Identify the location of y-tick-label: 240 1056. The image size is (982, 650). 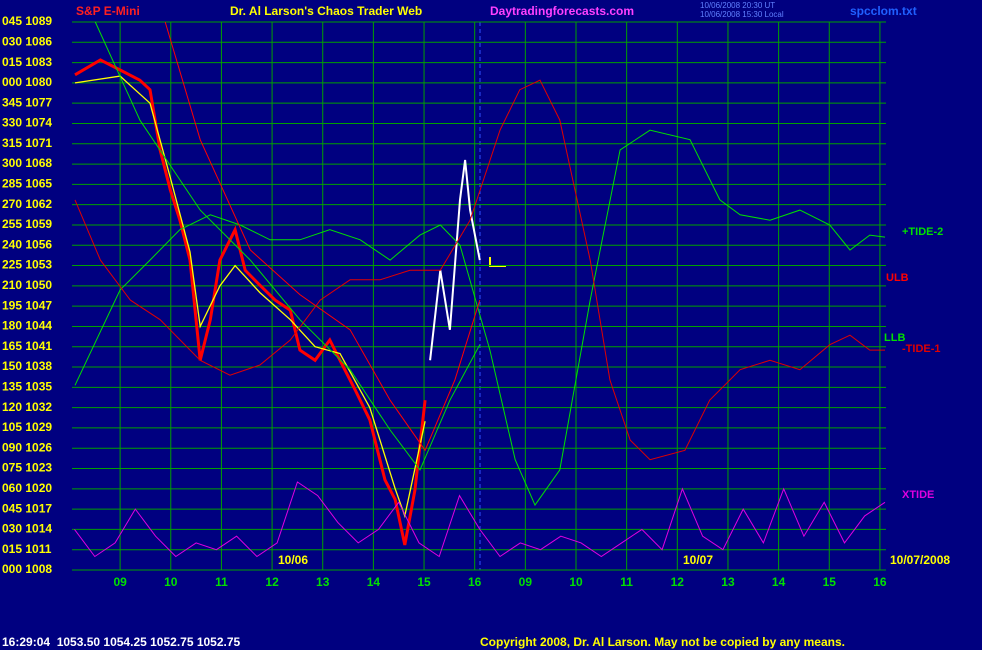
(27, 244).